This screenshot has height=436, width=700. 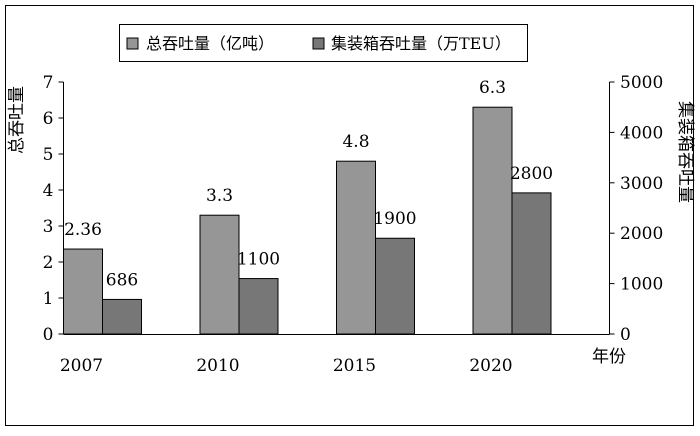 I want to click on right-y-axis-title: 集装箱吞吐量, so click(x=685, y=152).